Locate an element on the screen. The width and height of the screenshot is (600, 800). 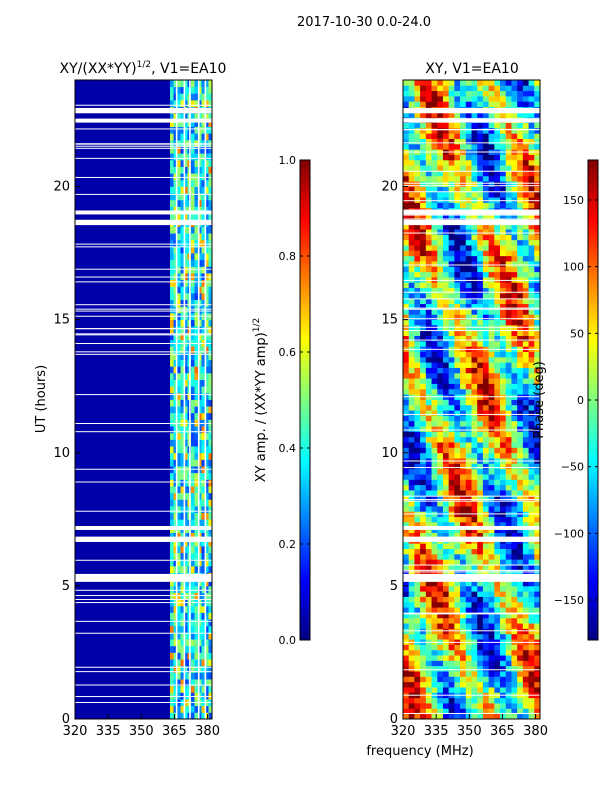
amplitude-flagged-row is located at coordinates (143, 599).